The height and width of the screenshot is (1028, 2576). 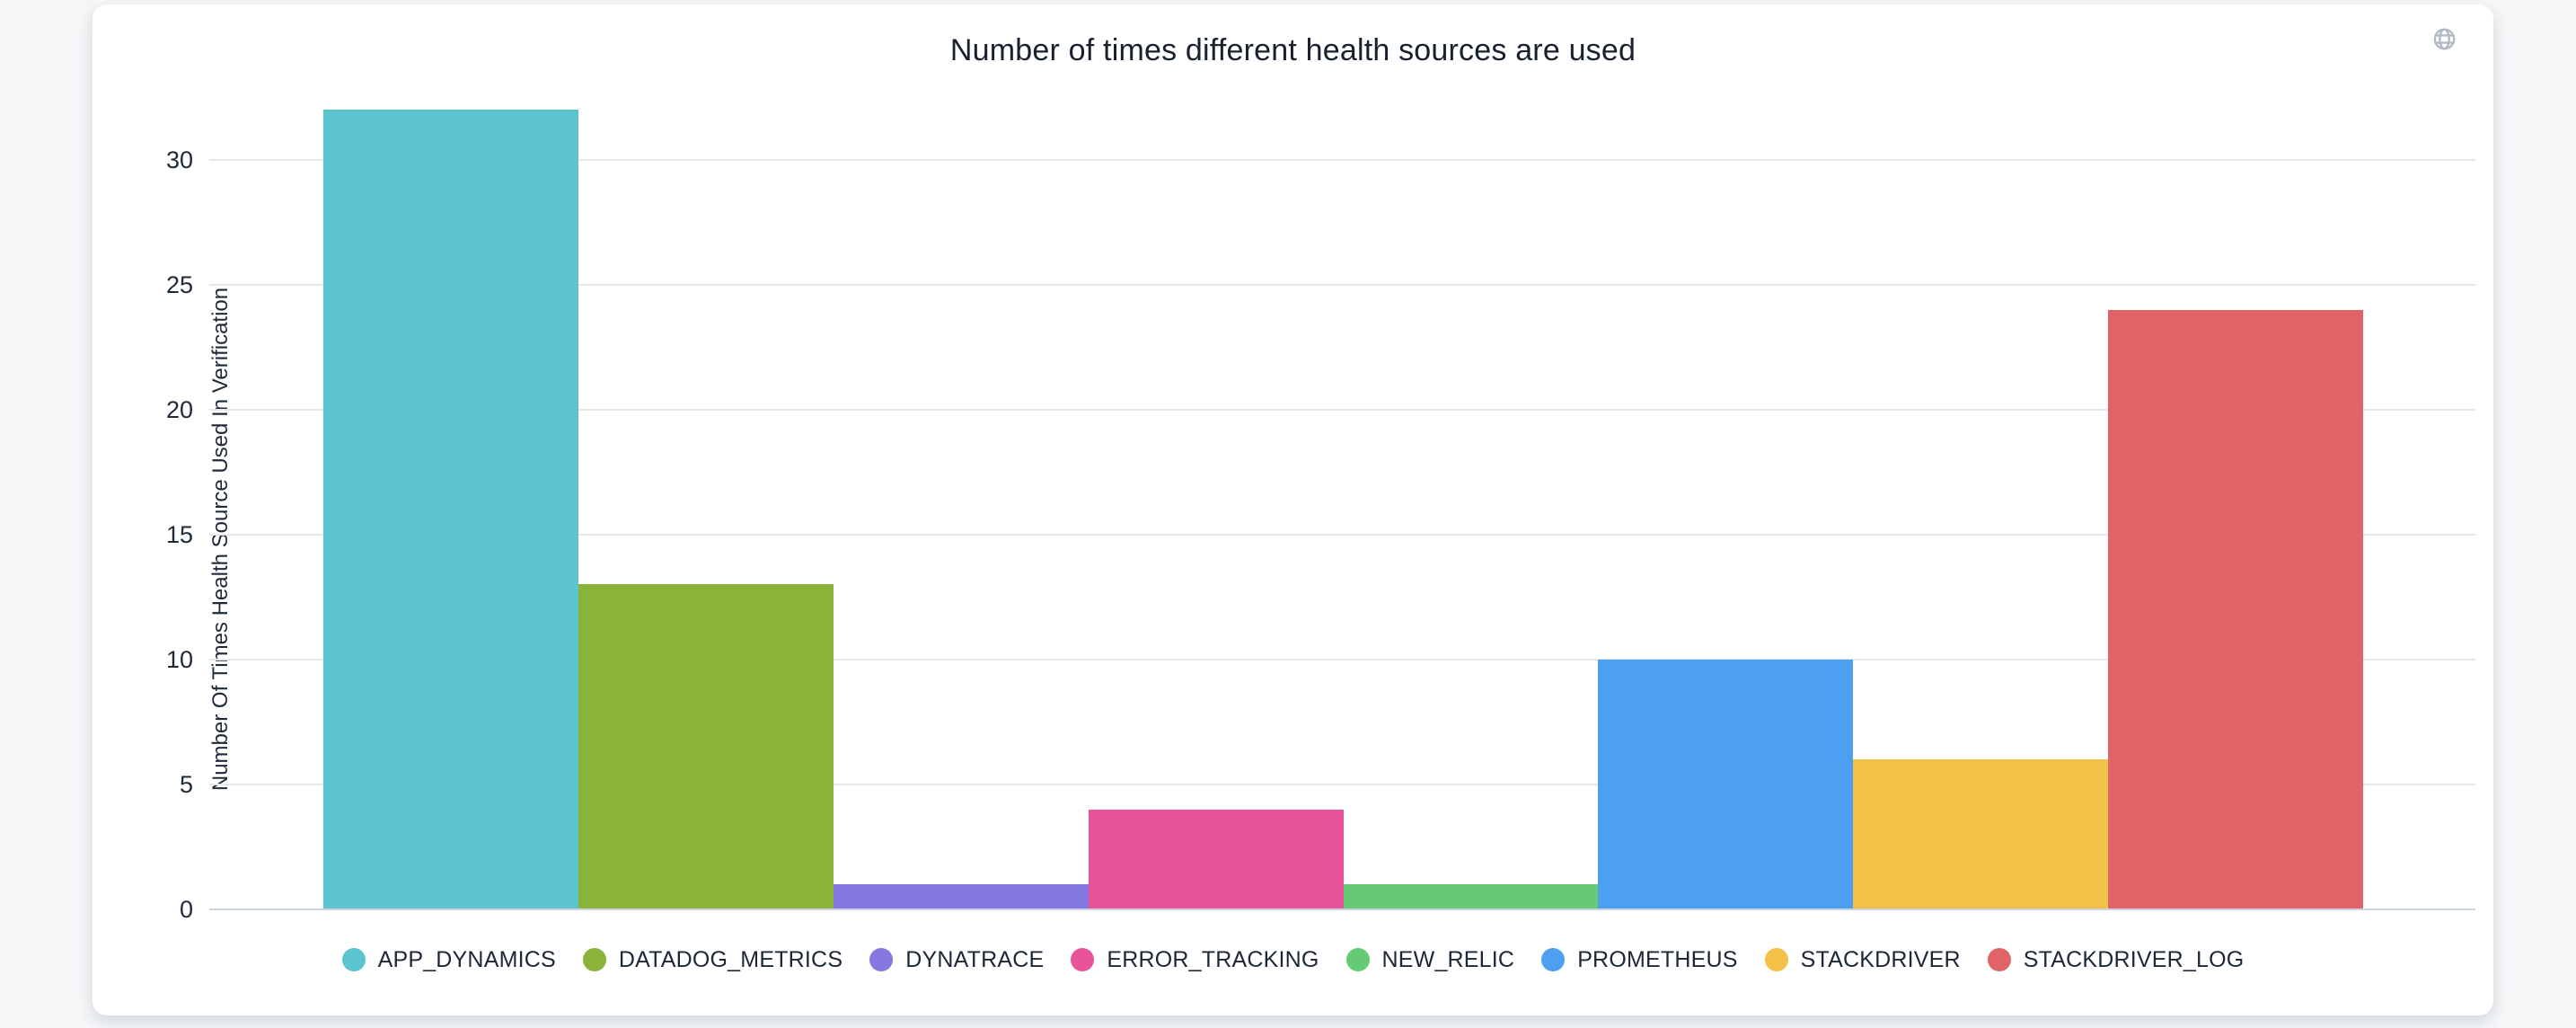 What do you see at coordinates (961, 897) in the screenshot?
I see `bar-dynatrace` at bounding box center [961, 897].